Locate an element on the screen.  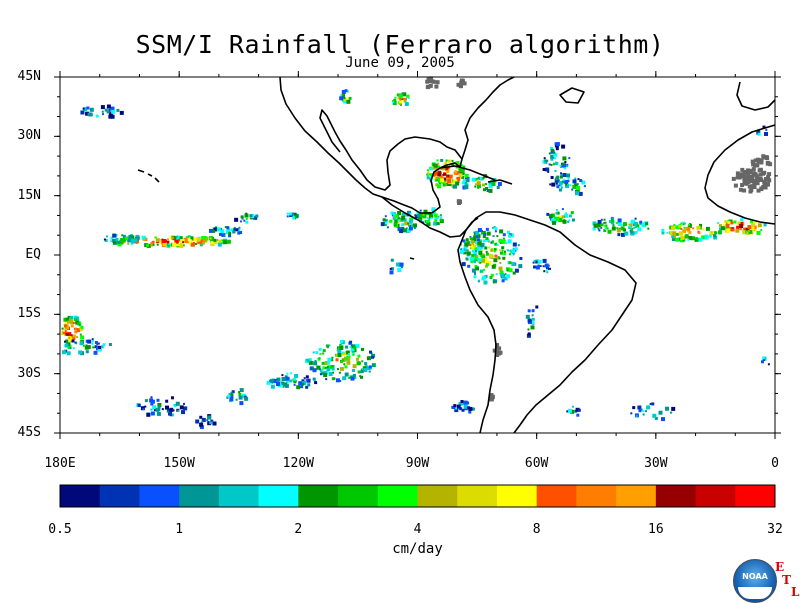
coastline-newfoundland is located at coordinates (572, 95).